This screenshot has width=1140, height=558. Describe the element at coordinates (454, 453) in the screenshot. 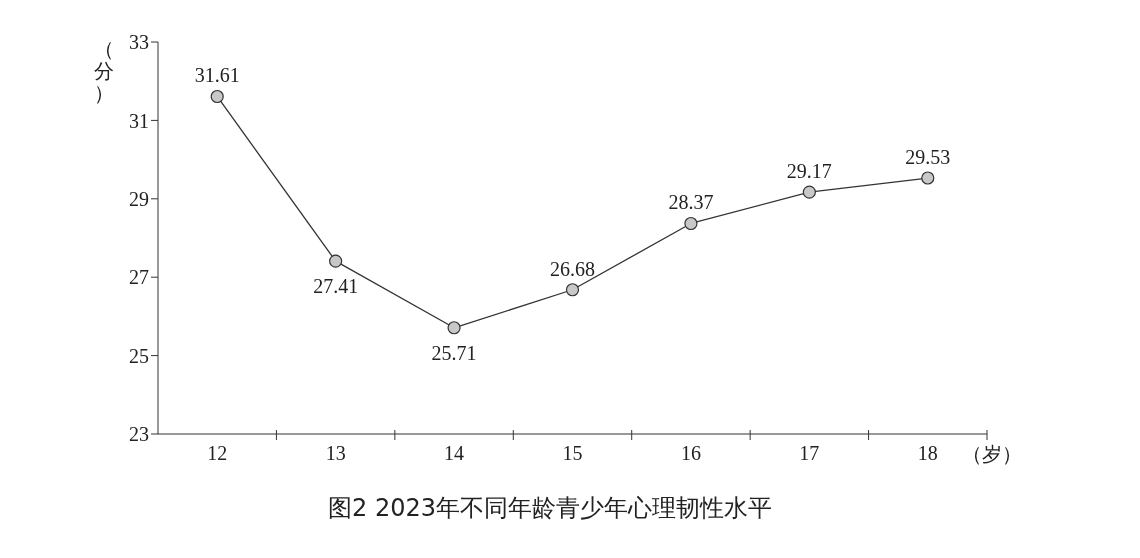

I see `x-tick-label: 14` at that location.